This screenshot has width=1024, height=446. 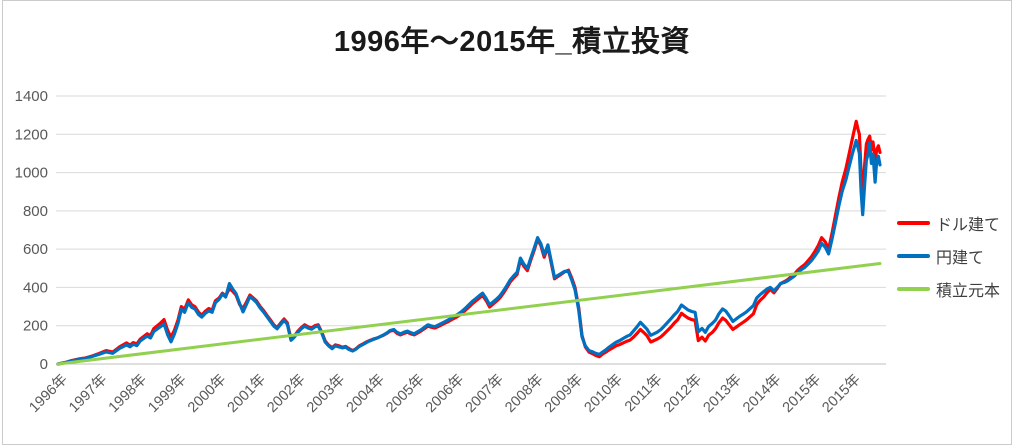 What do you see at coordinates (206, 393) in the screenshot?
I see `x-axis-label: 2000年` at bounding box center [206, 393].